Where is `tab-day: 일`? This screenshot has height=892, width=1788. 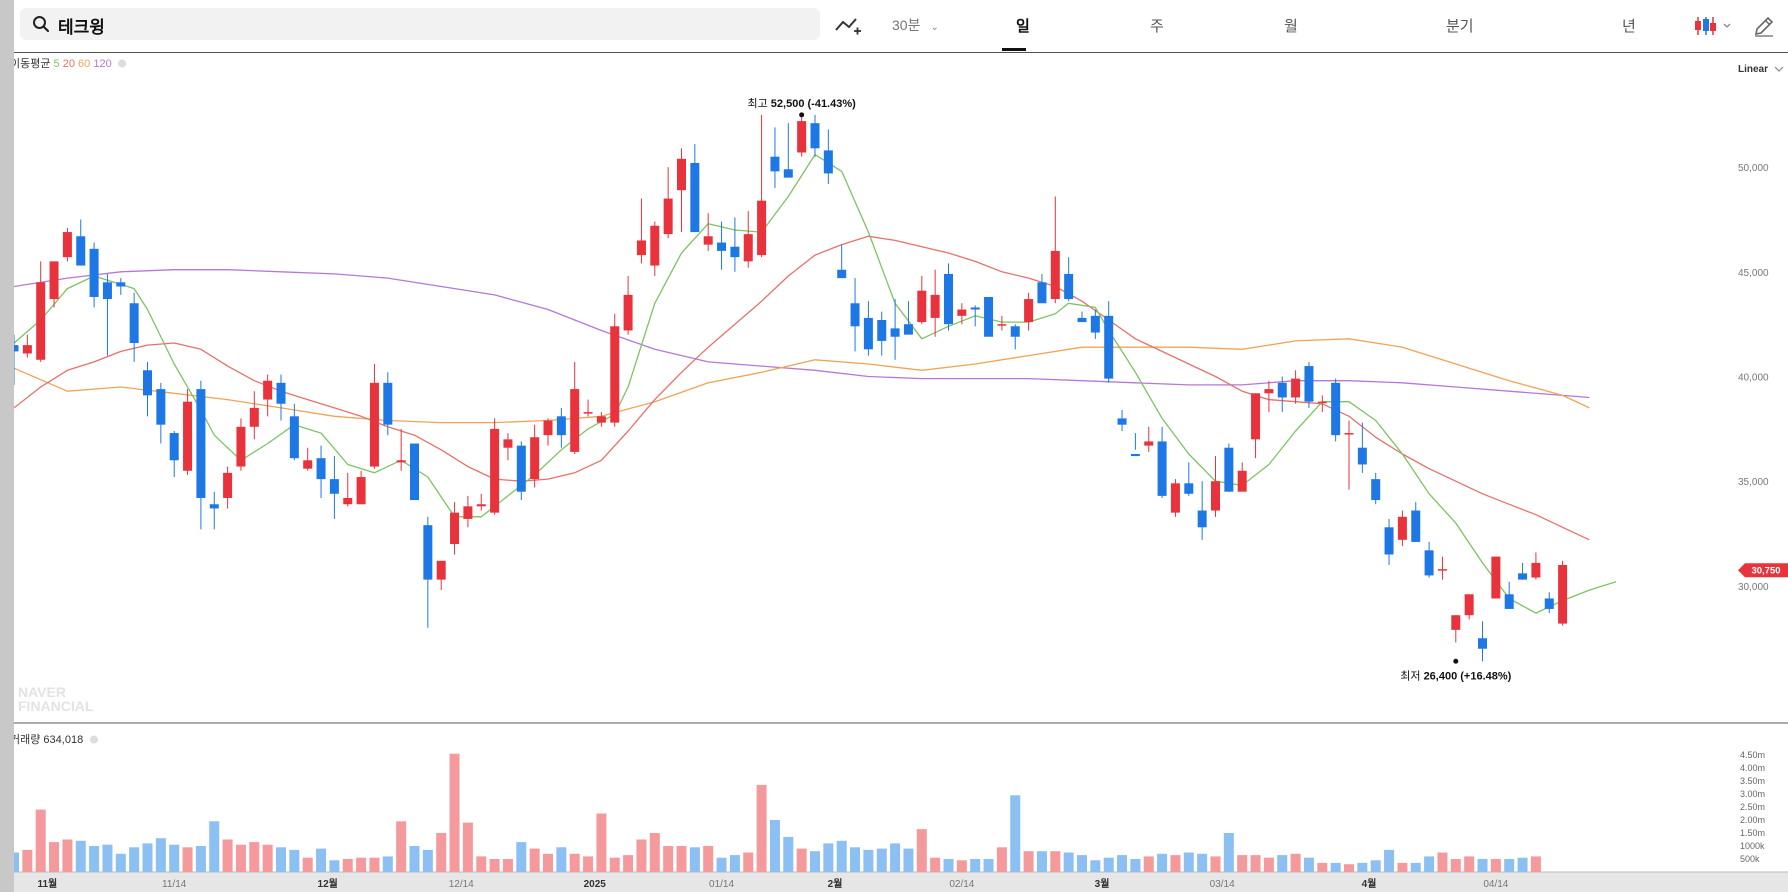 tab-day: 일 is located at coordinates (1023, 26).